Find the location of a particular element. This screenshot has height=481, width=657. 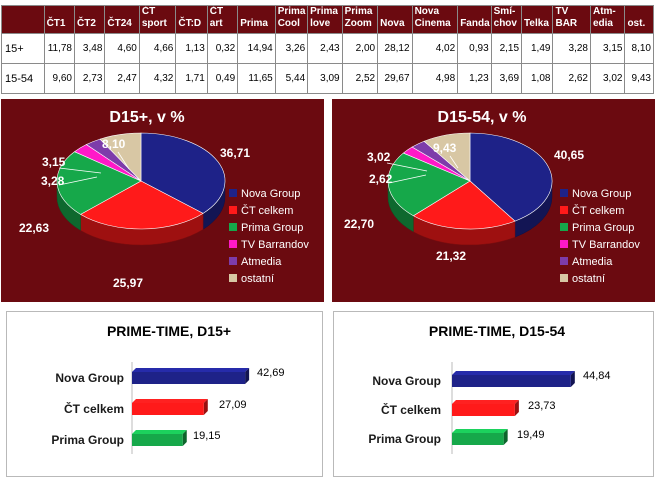

slice-value-label: 40,65 is located at coordinates (569, 155).